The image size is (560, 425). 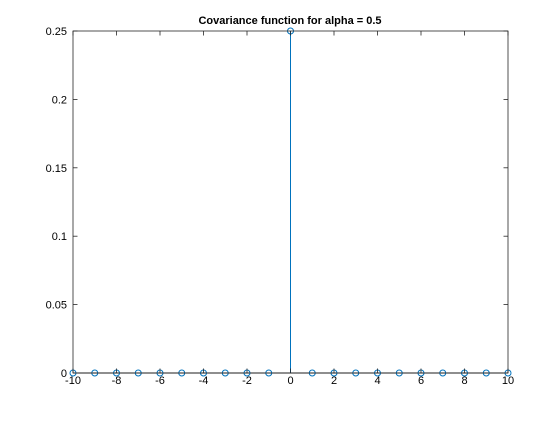 I want to click on x-tick-label: -4, so click(x=204, y=381).